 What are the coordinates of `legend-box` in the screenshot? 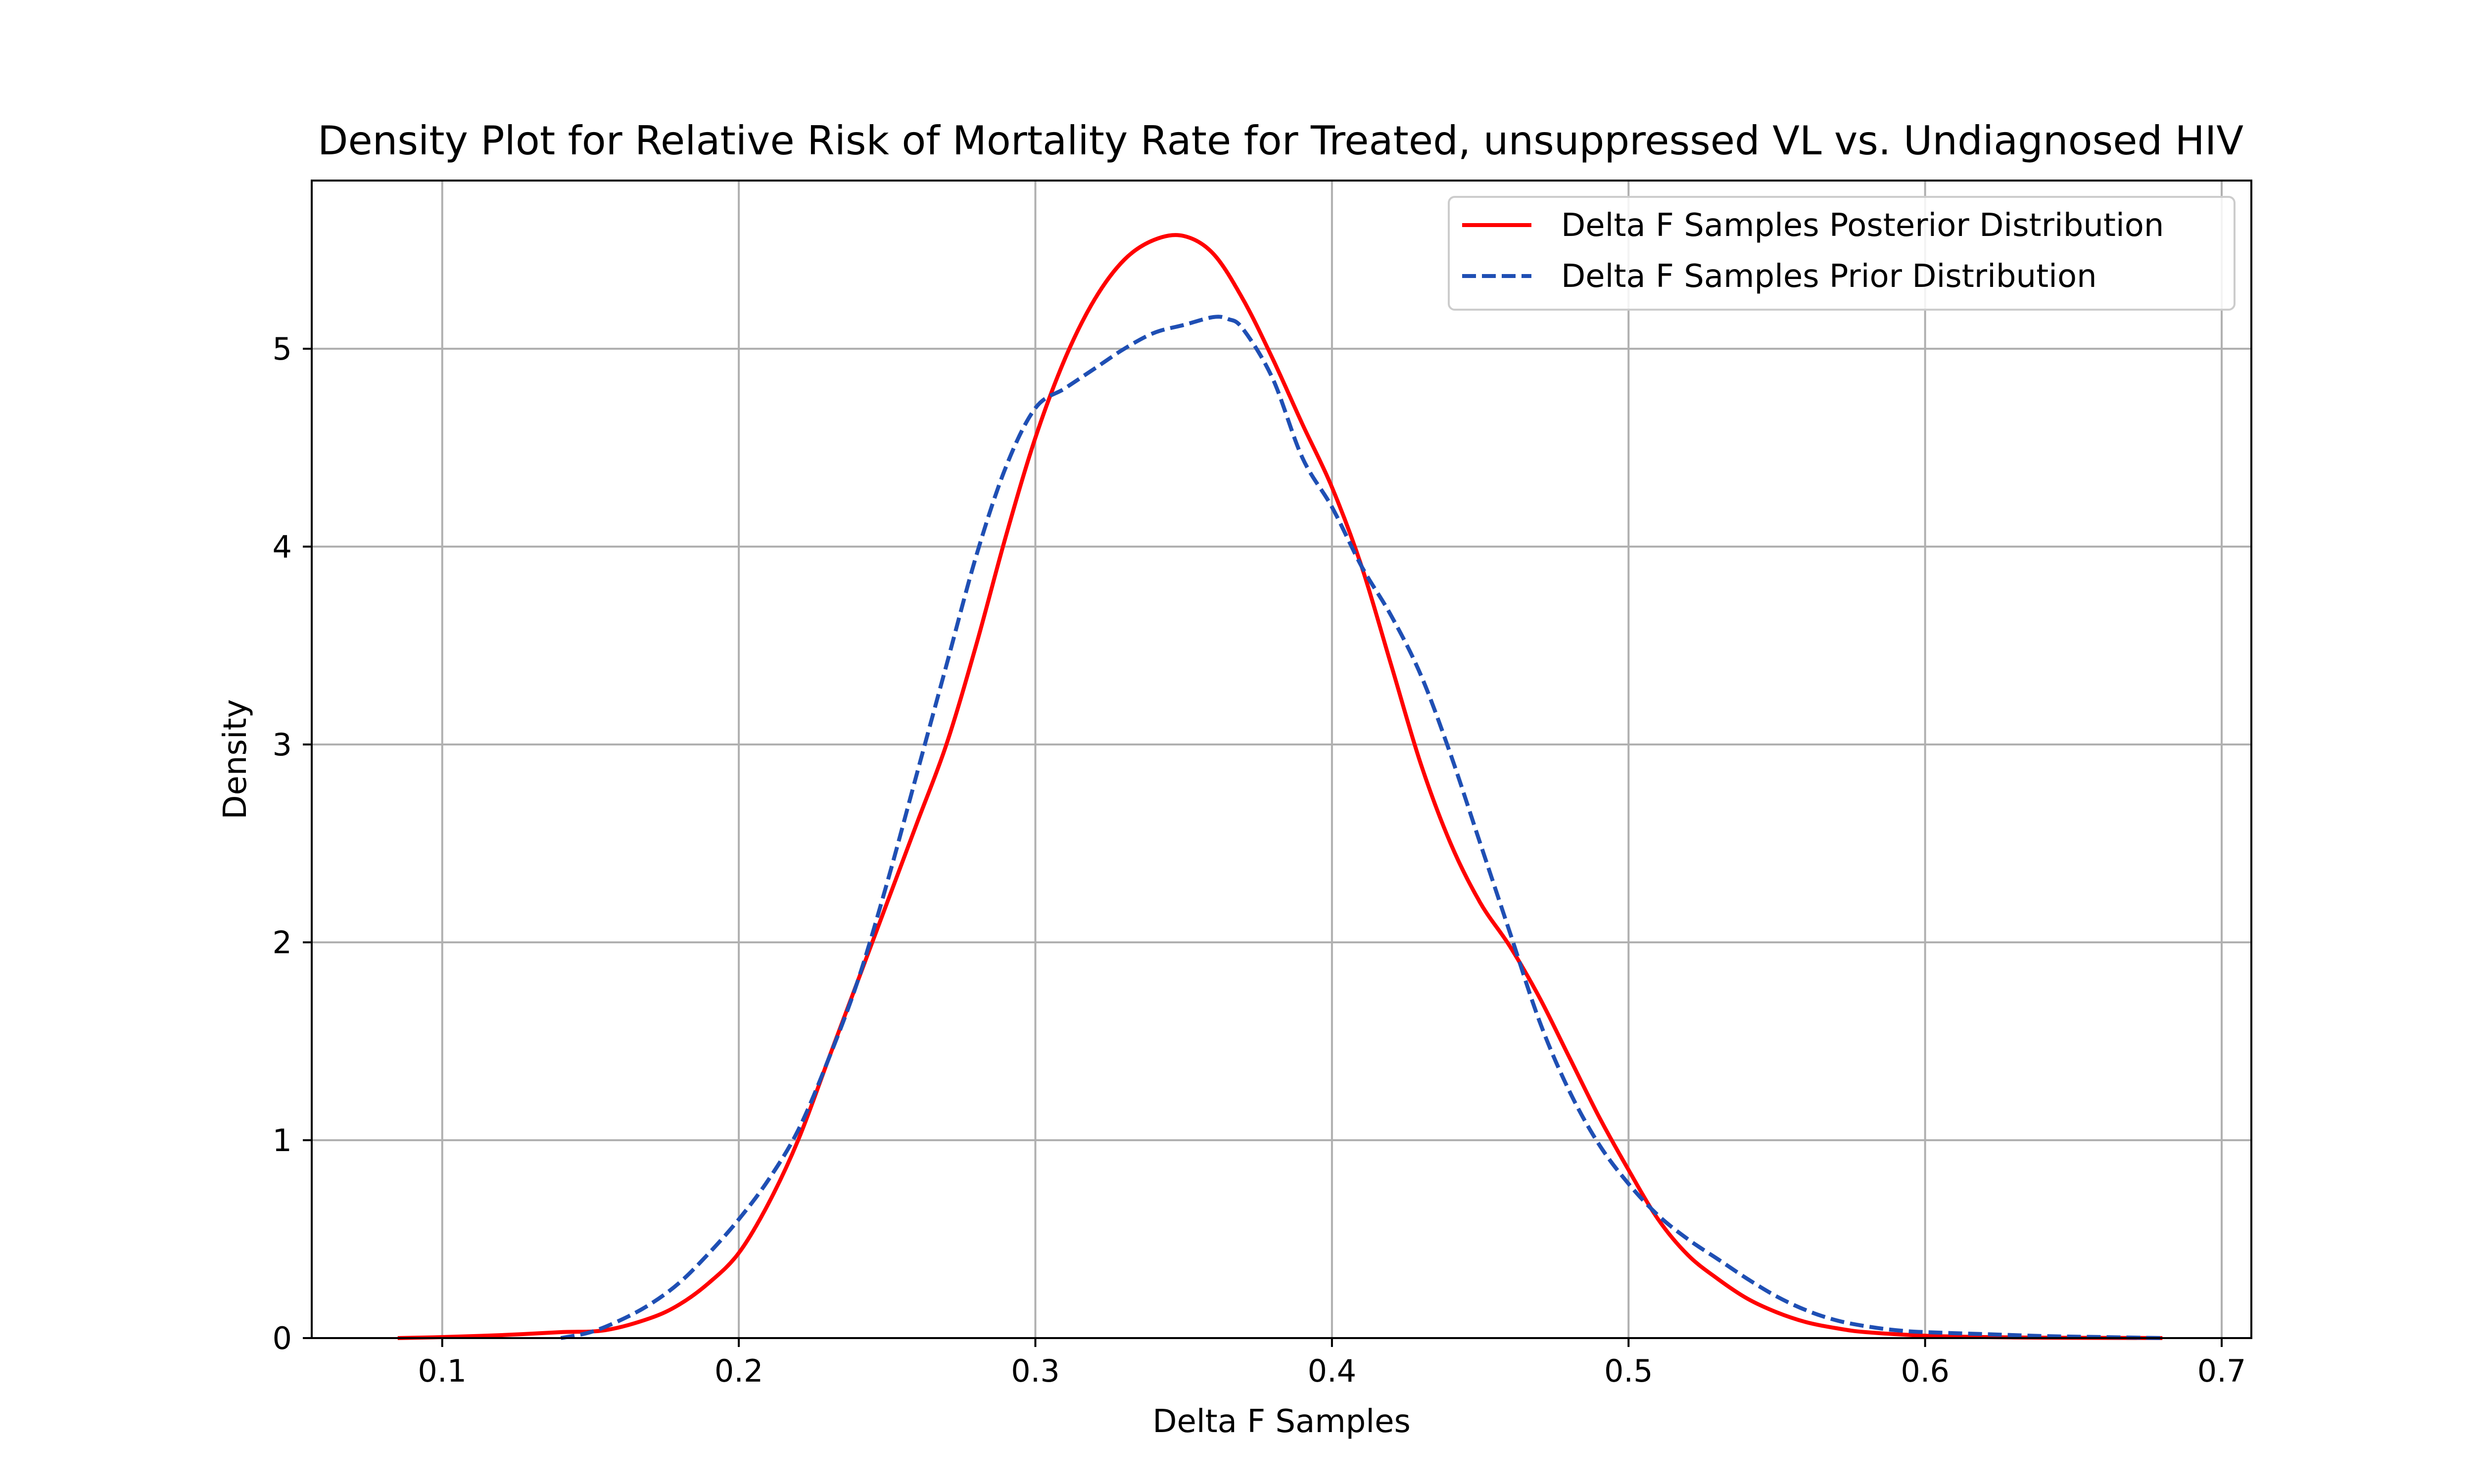 It's located at (1842, 253).